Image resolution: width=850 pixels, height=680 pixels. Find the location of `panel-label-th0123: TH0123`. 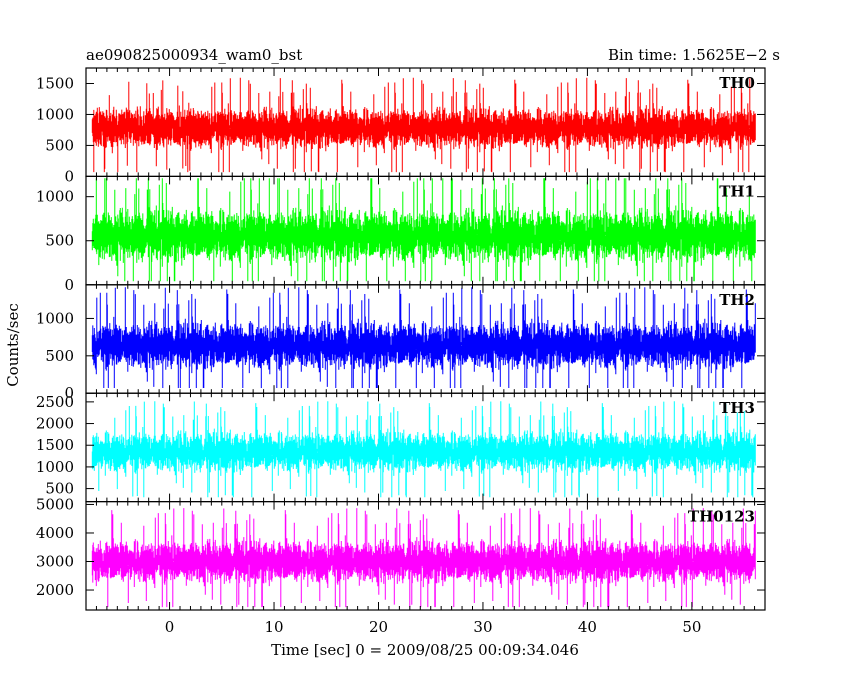

panel-label-th0123: TH0123 is located at coordinates (721, 517).